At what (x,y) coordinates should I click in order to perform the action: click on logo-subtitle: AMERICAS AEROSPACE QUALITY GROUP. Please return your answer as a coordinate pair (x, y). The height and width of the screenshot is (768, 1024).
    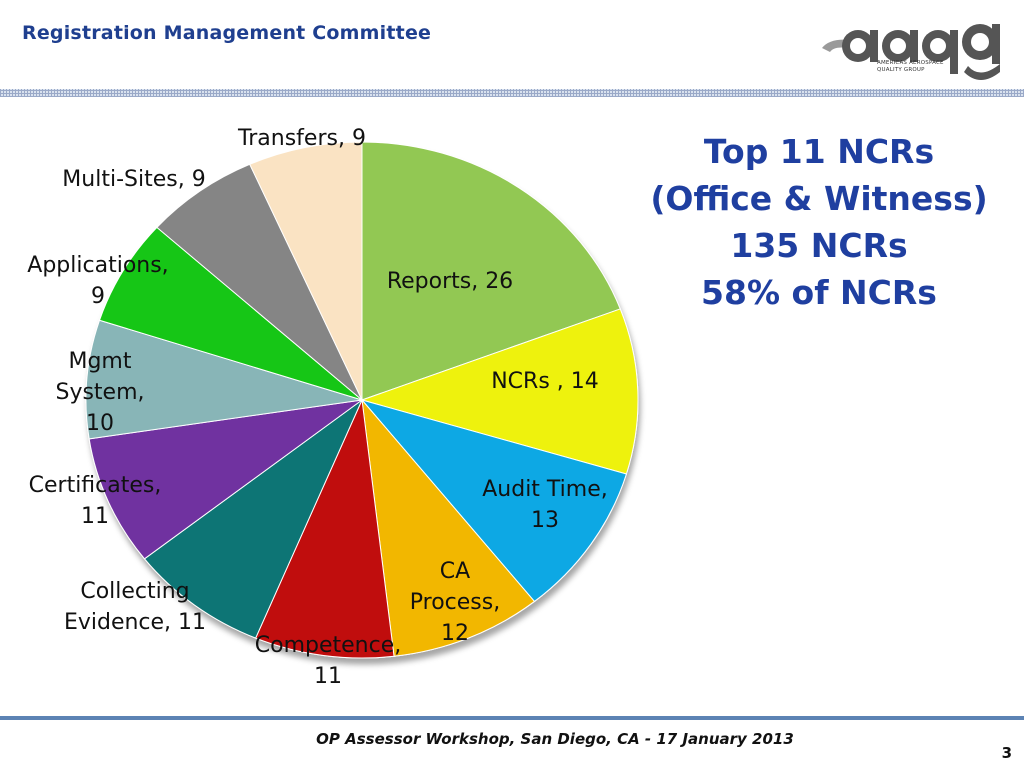
    Looking at the image, I should click on (910, 66).